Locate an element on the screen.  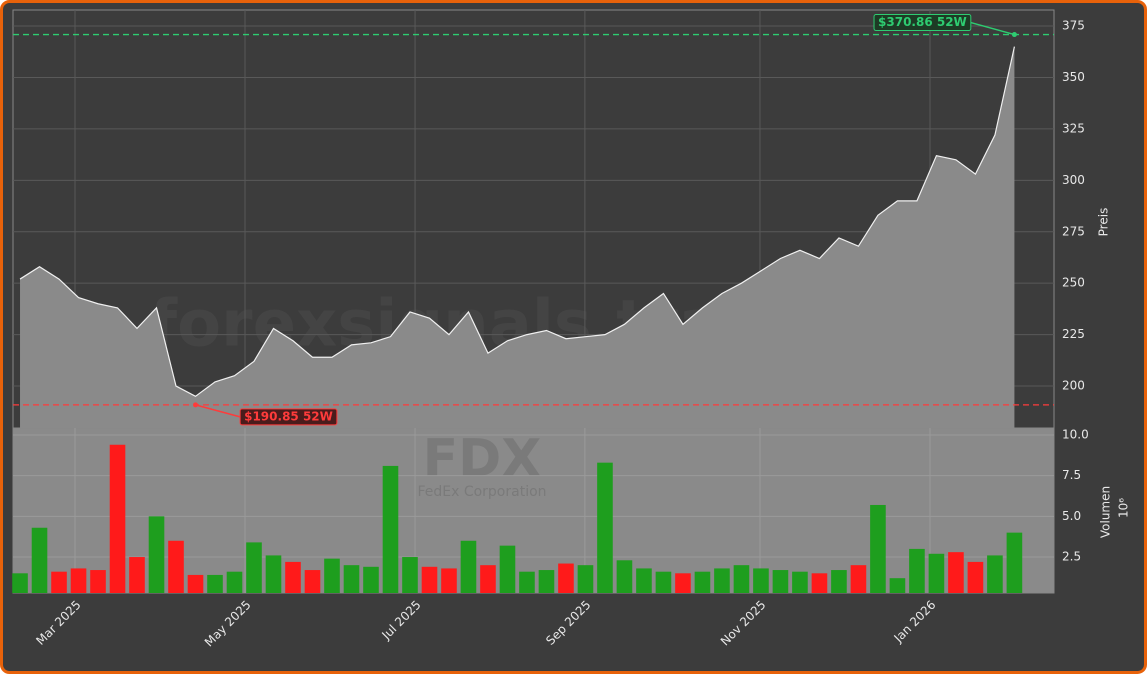
y-tick-label: 300 is located at coordinates (1073, 180).